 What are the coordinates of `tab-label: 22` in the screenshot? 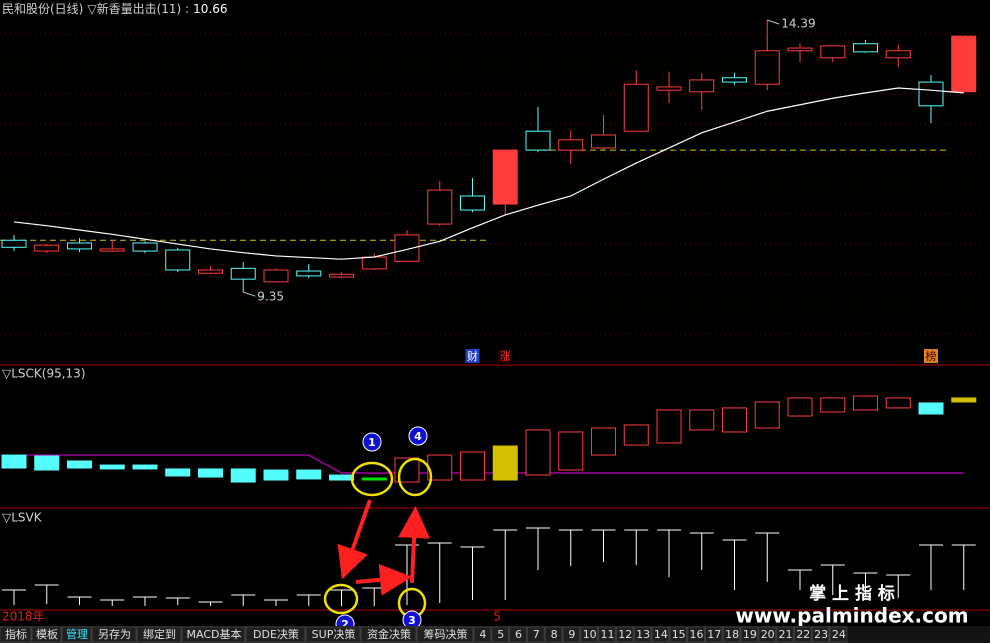 It's located at (803, 634).